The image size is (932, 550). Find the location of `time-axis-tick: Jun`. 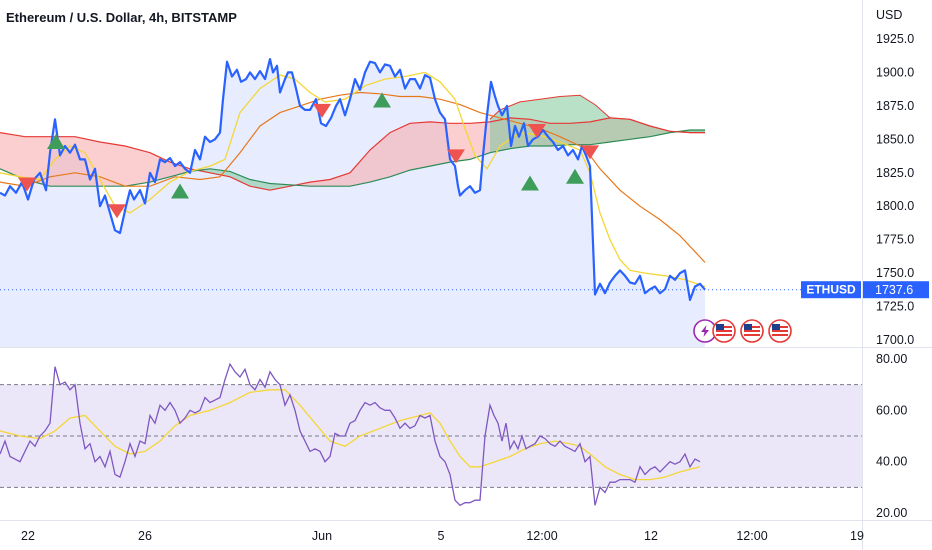

time-axis-tick: Jun is located at coordinates (322, 536).